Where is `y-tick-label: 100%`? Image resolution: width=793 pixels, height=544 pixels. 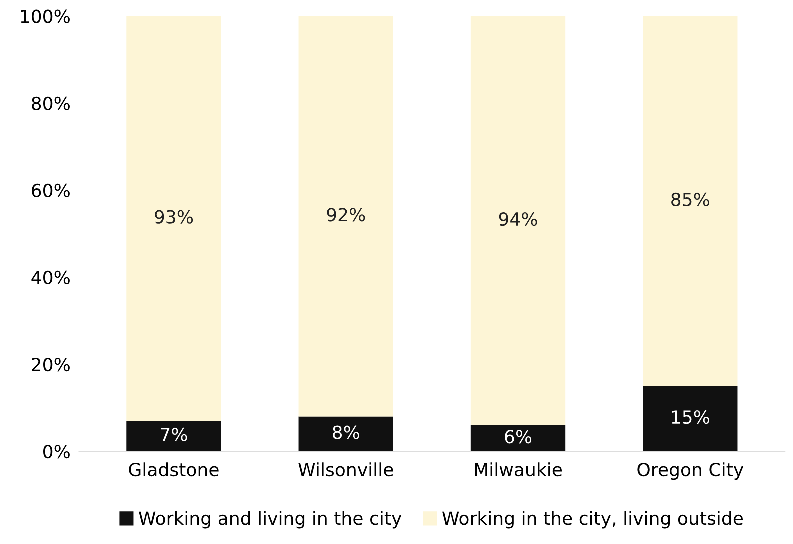 y-tick-label: 100% is located at coordinates (45, 17).